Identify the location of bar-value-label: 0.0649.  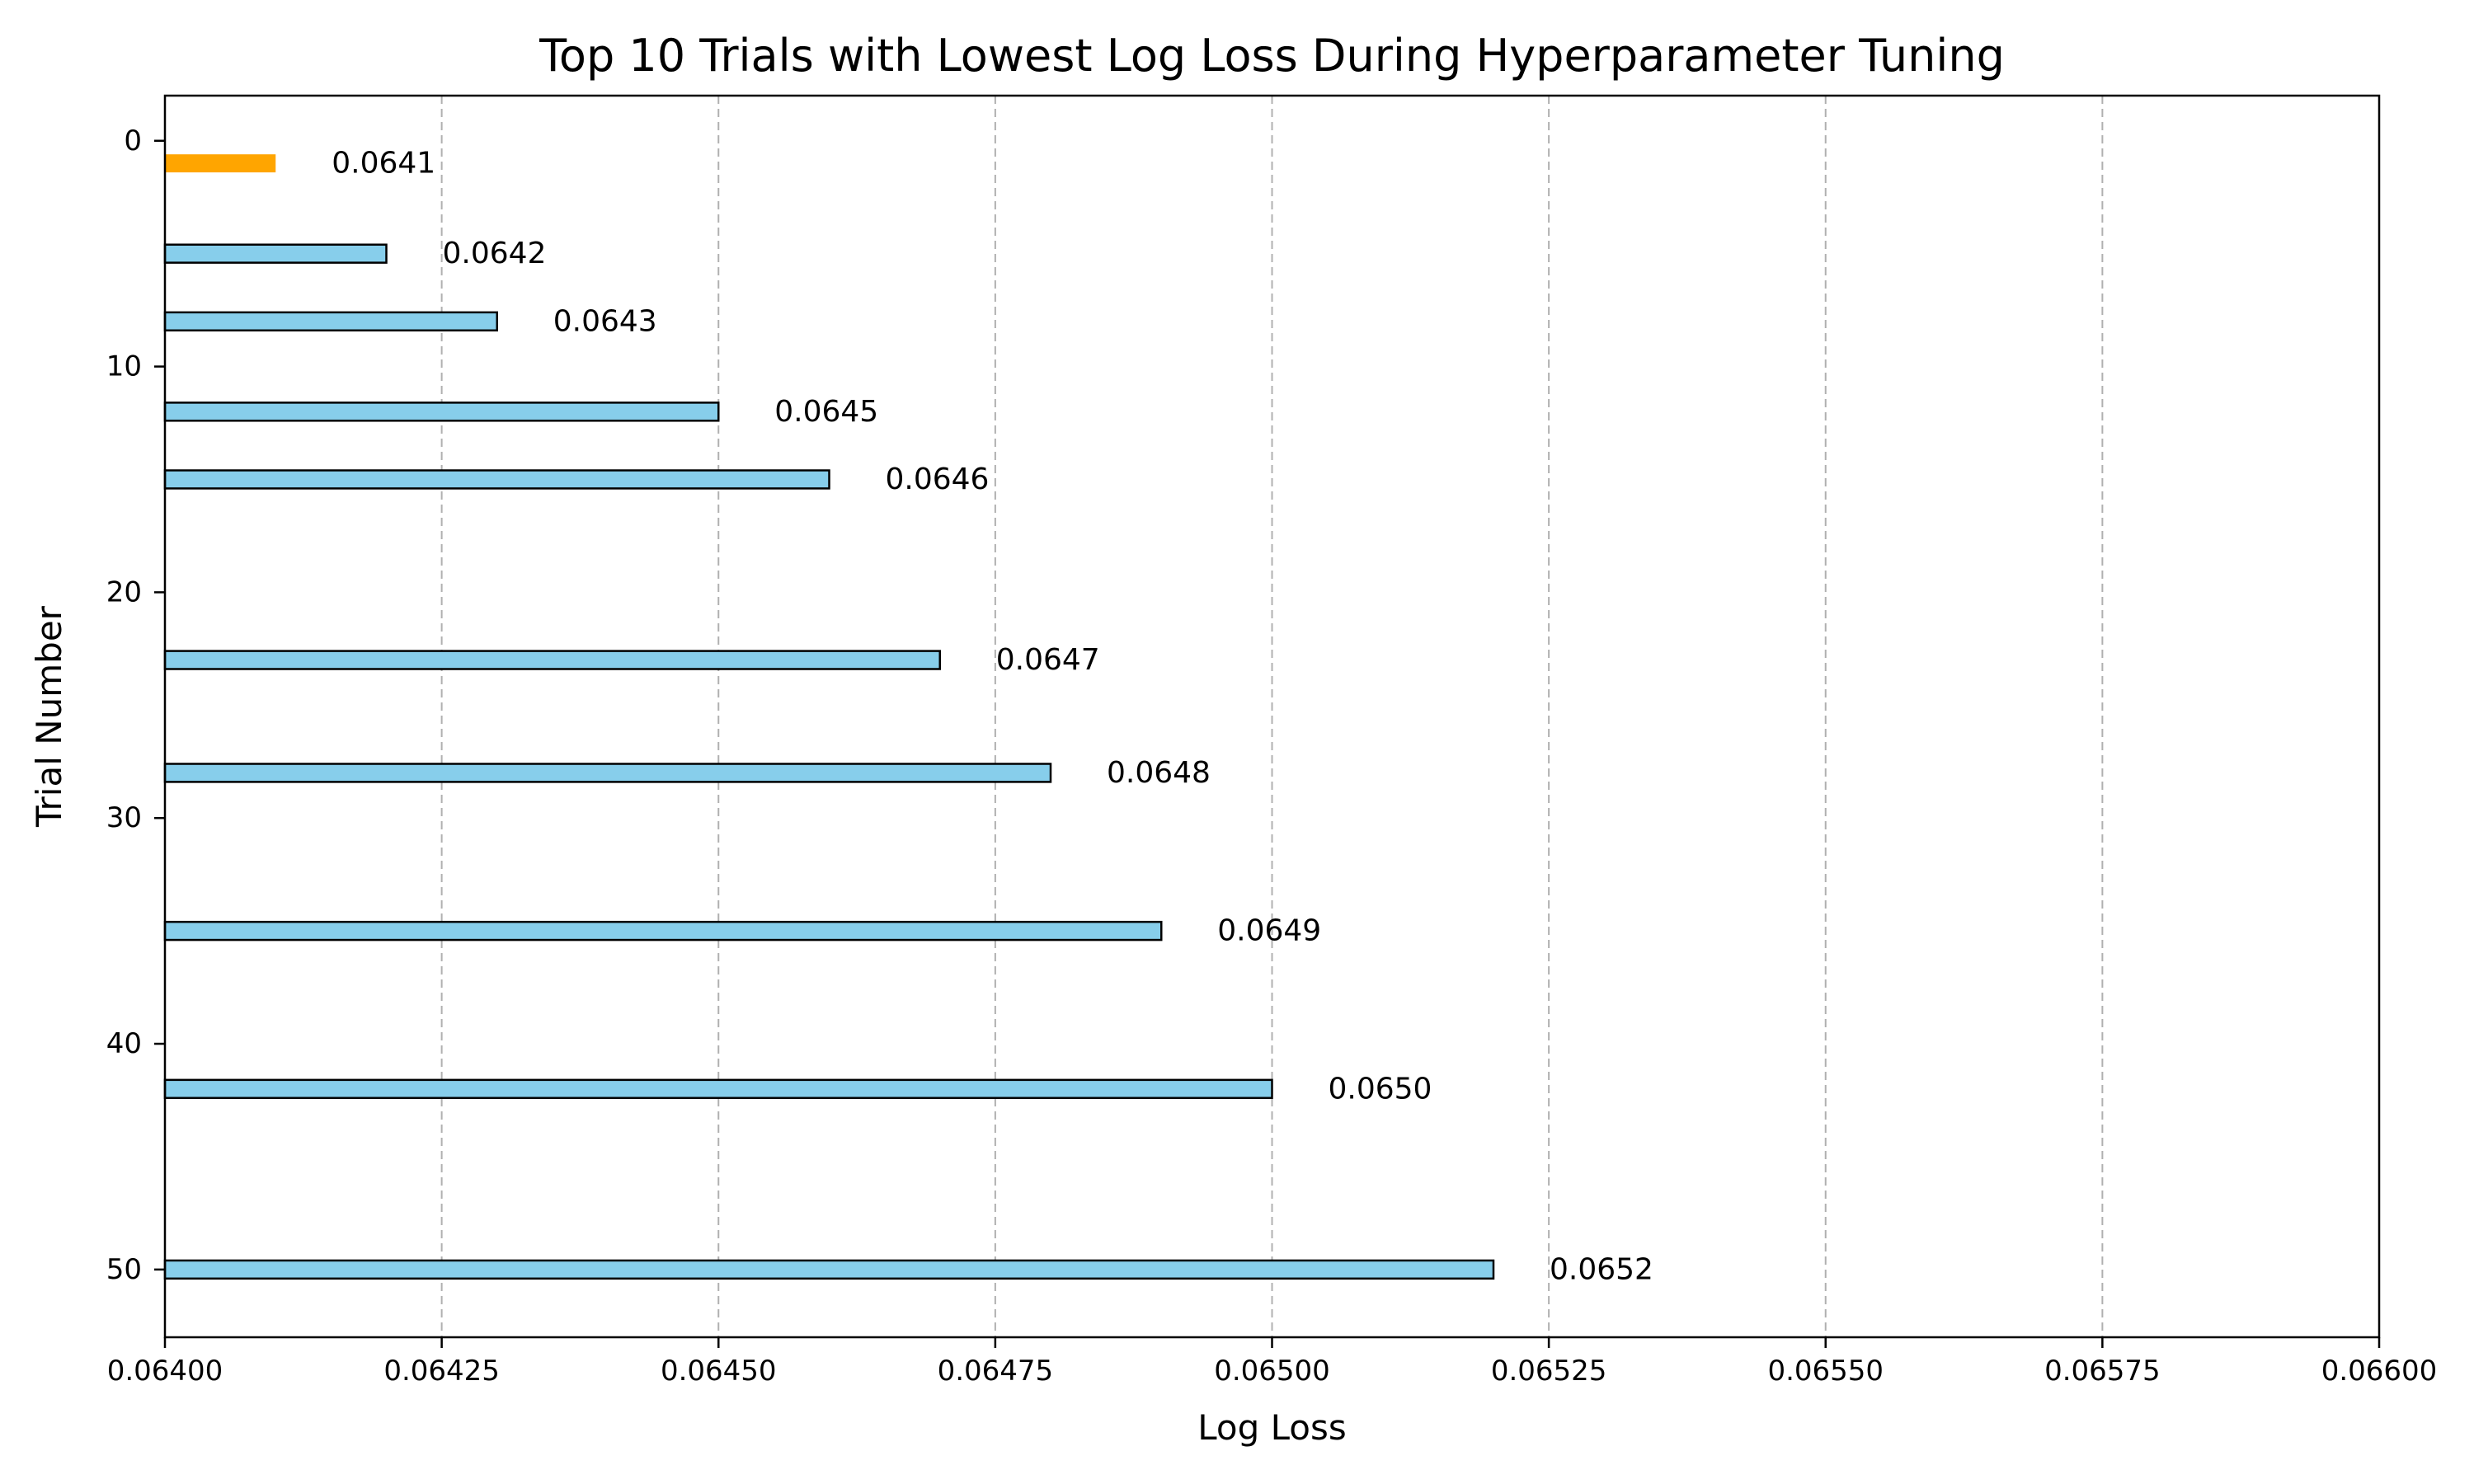
(1269, 931).